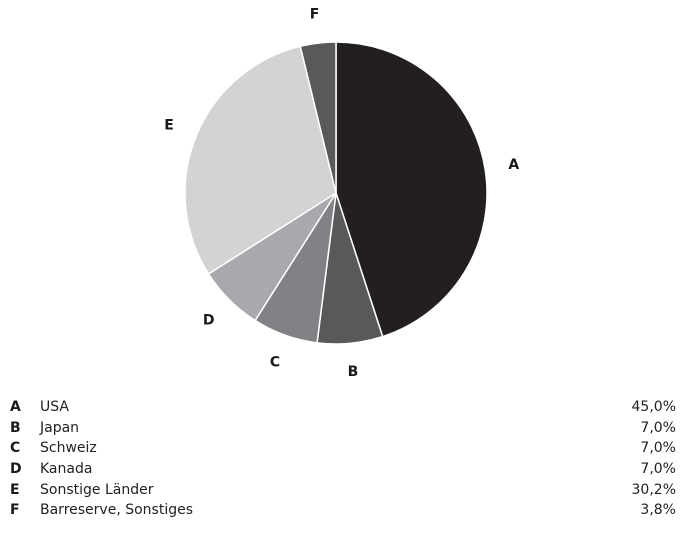 This screenshot has height=533, width=692. I want to click on pie-slice-a, so click(411, 189).